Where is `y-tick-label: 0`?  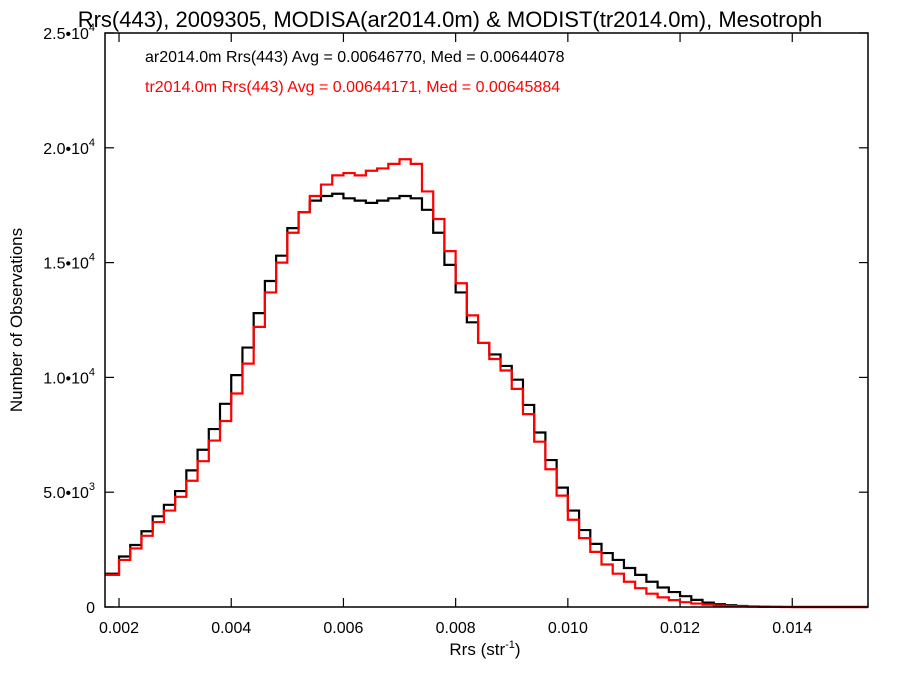
y-tick-label: 0 is located at coordinates (90, 608).